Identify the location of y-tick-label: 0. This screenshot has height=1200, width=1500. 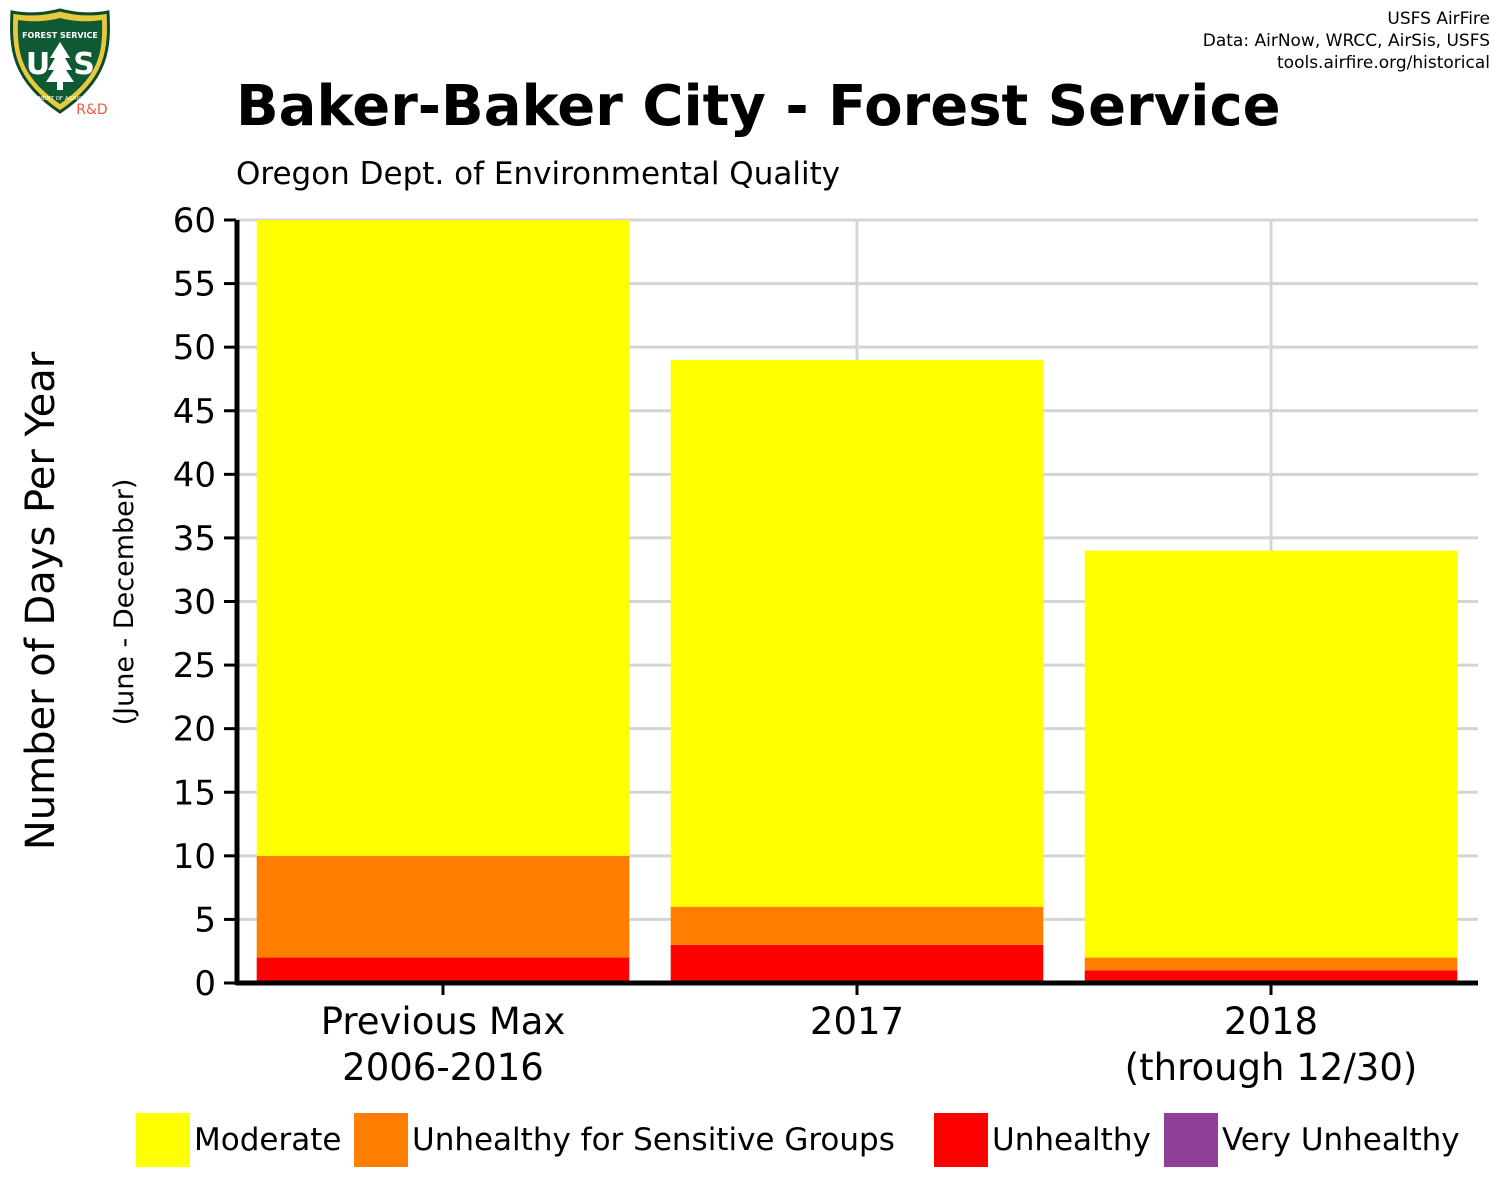
(205, 984).